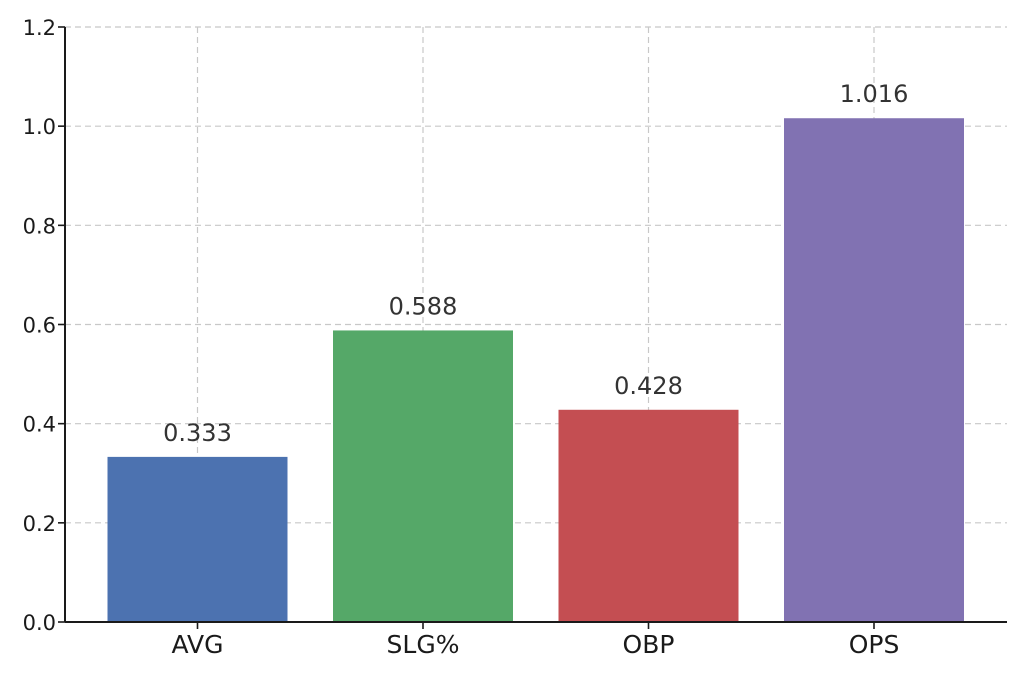  I want to click on bar-ops, so click(874, 370).